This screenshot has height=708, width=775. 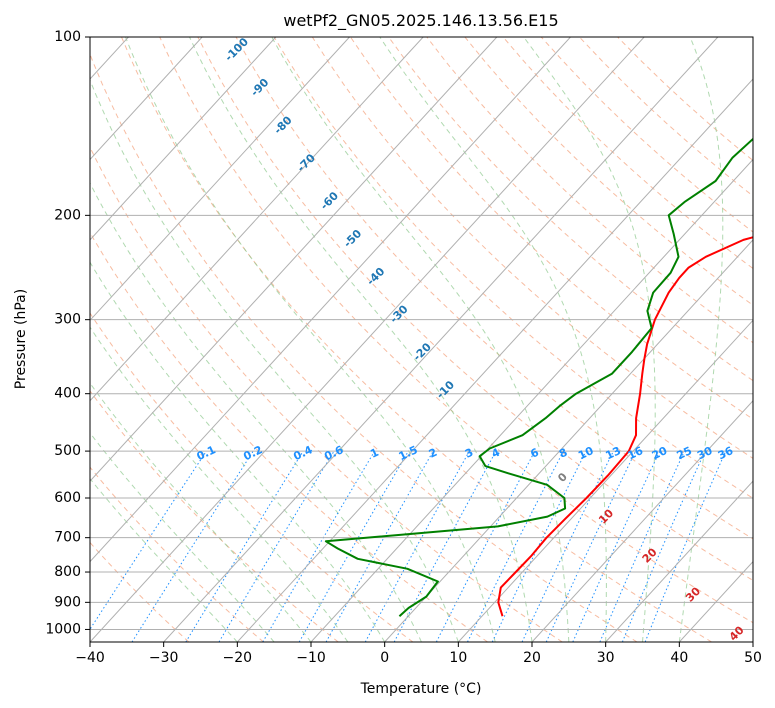 What do you see at coordinates (636, 453) in the screenshot?
I see `mixing-ratio-label: 16` at bounding box center [636, 453].